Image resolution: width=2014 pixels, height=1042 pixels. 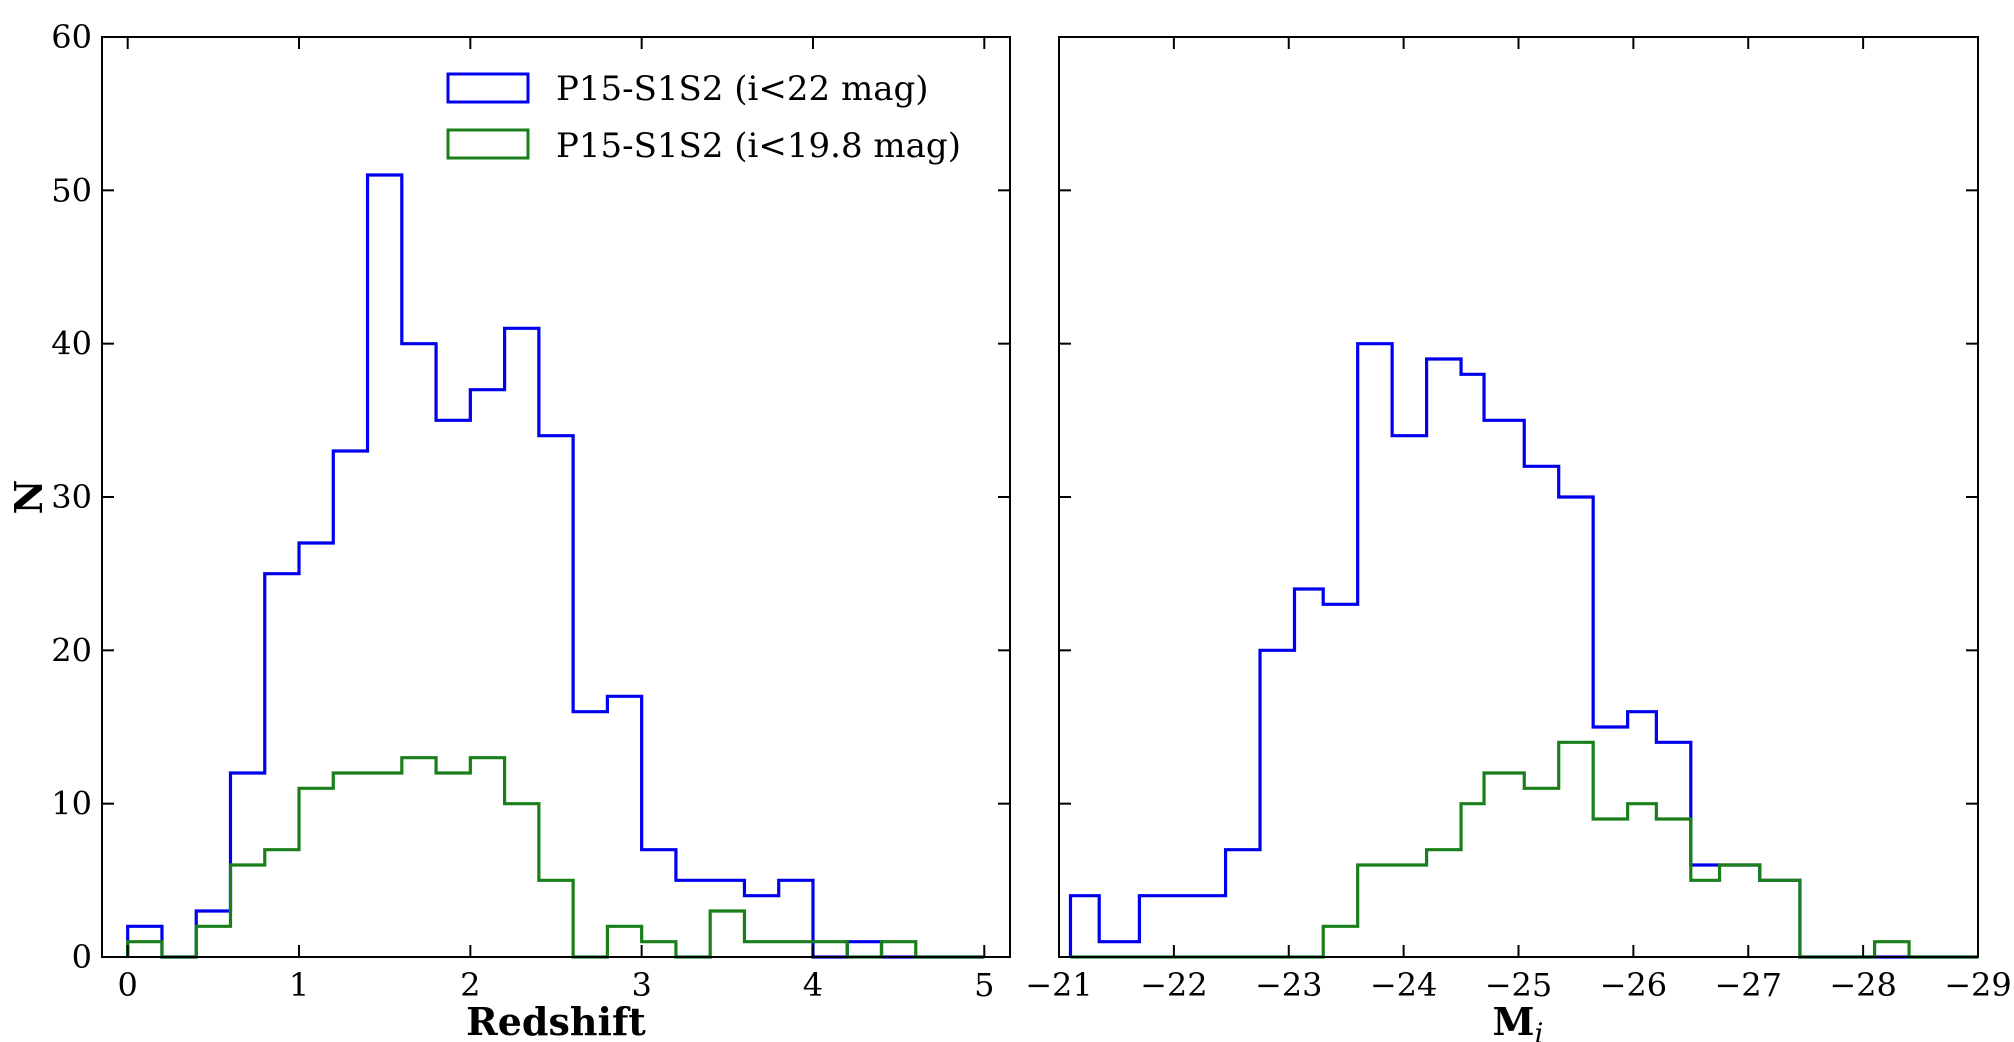 What do you see at coordinates (556, 1020) in the screenshot?
I see `left-x-axis-title: Redshift` at bounding box center [556, 1020].